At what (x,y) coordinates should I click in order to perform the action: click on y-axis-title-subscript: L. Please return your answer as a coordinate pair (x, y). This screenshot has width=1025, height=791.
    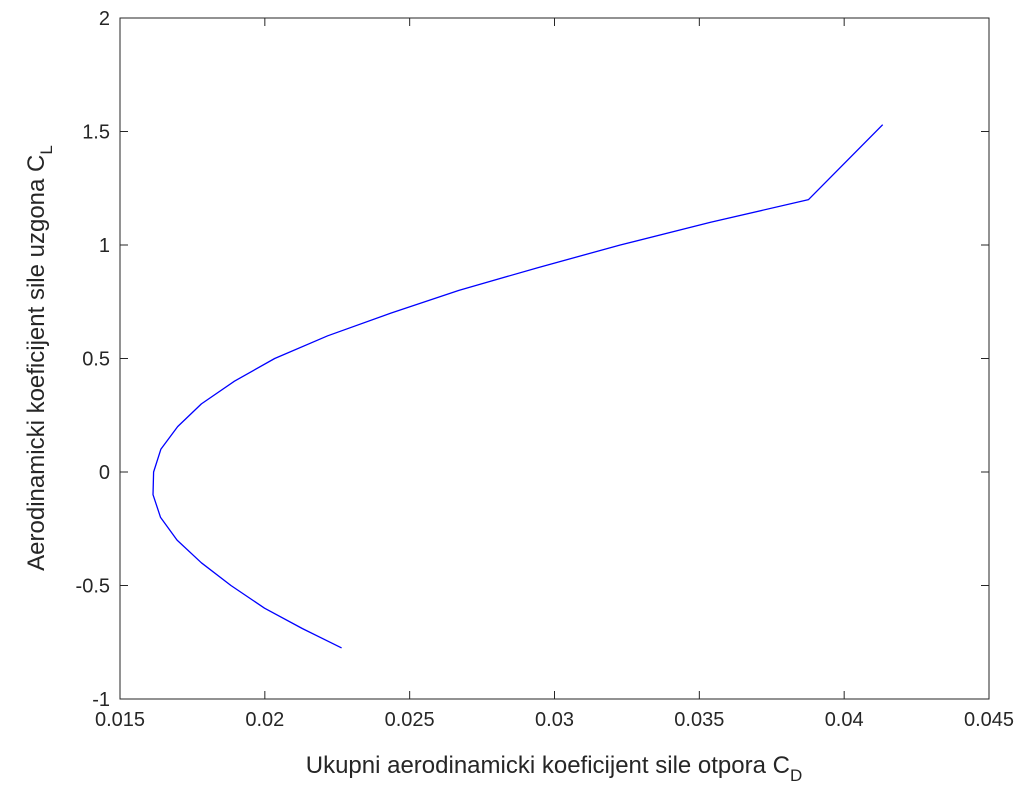
    Looking at the image, I should click on (46, 149).